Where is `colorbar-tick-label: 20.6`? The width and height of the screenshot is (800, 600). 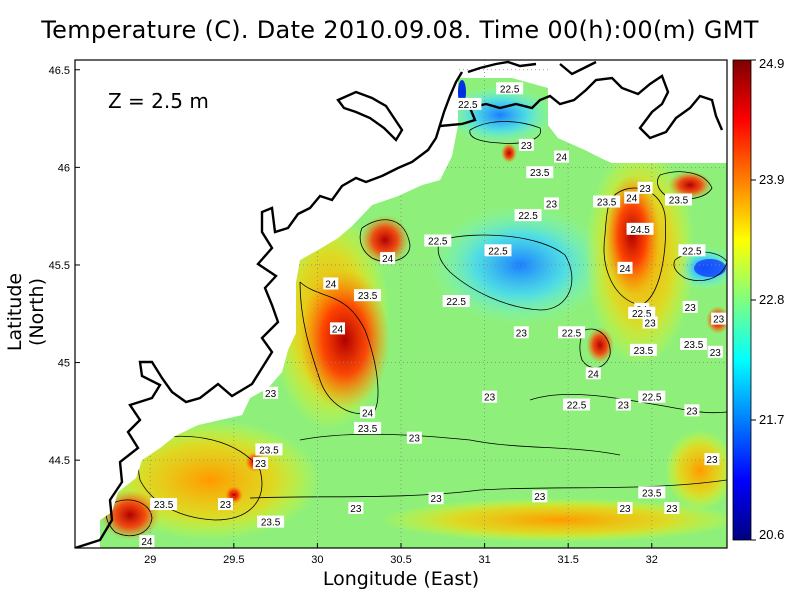
colorbar-tick-label: 20.6 is located at coordinates (771, 534).